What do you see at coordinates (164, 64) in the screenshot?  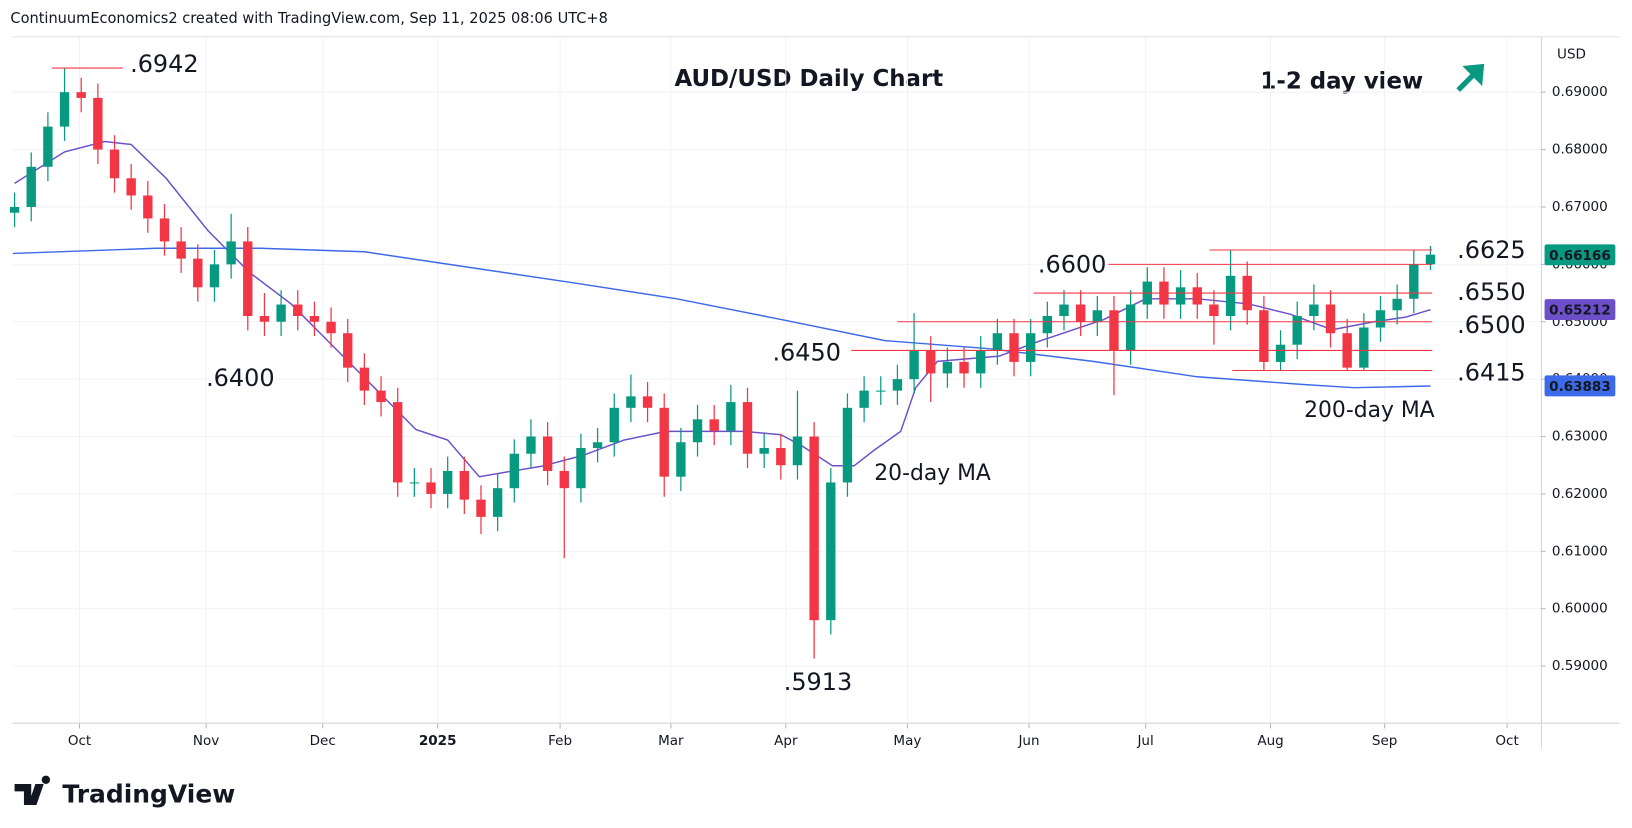 I see `level-label: .6942` at bounding box center [164, 64].